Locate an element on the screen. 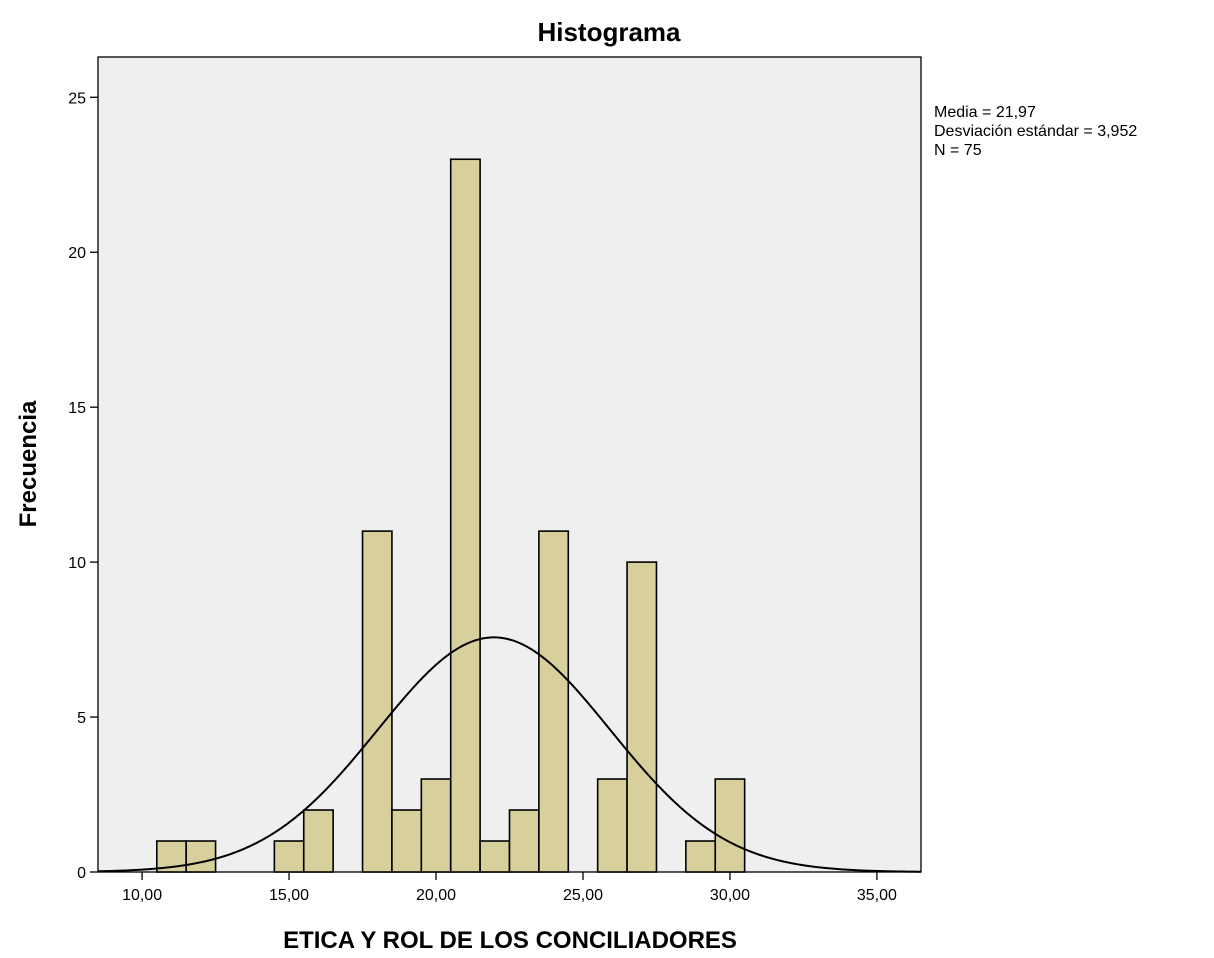 The image size is (1214, 958). x-axis-label: ETICA Y ROL DE LOS CONCILIADORES is located at coordinates (510, 940).